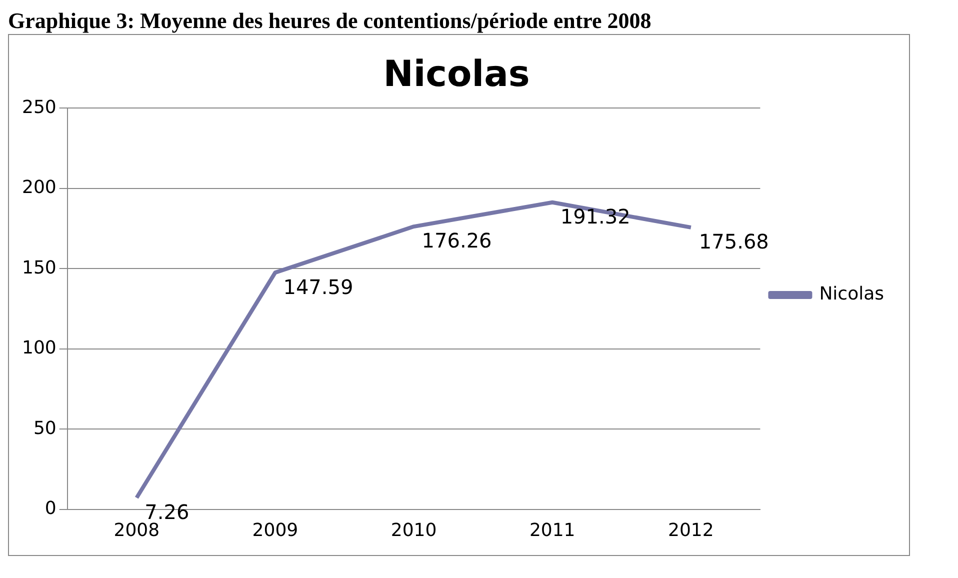  Describe the element at coordinates (413, 530) in the screenshot. I see `x-tick-label: 2010` at that location.